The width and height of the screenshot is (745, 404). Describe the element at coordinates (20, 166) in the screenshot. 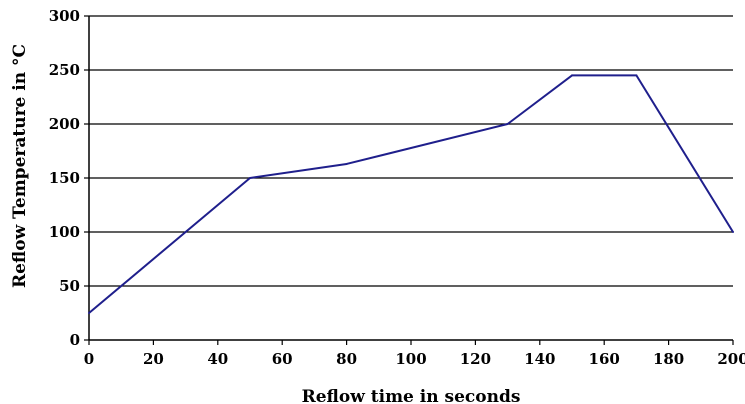

I see `y-axis-title: Reflow Temperature in °C` at that location.